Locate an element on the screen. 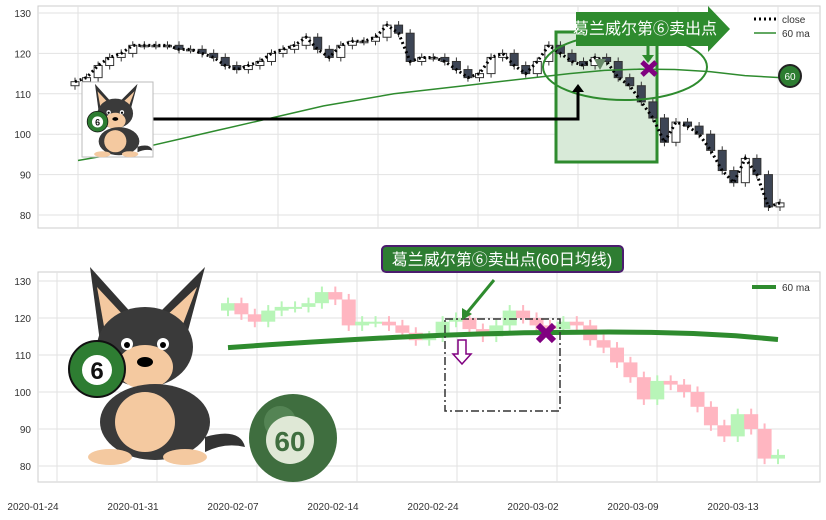 The width and height of the screenshot is (826, 520). callout-text: 葛兰威尔第⑥卖出点(60日均线) is located at coordinates (502, 260).